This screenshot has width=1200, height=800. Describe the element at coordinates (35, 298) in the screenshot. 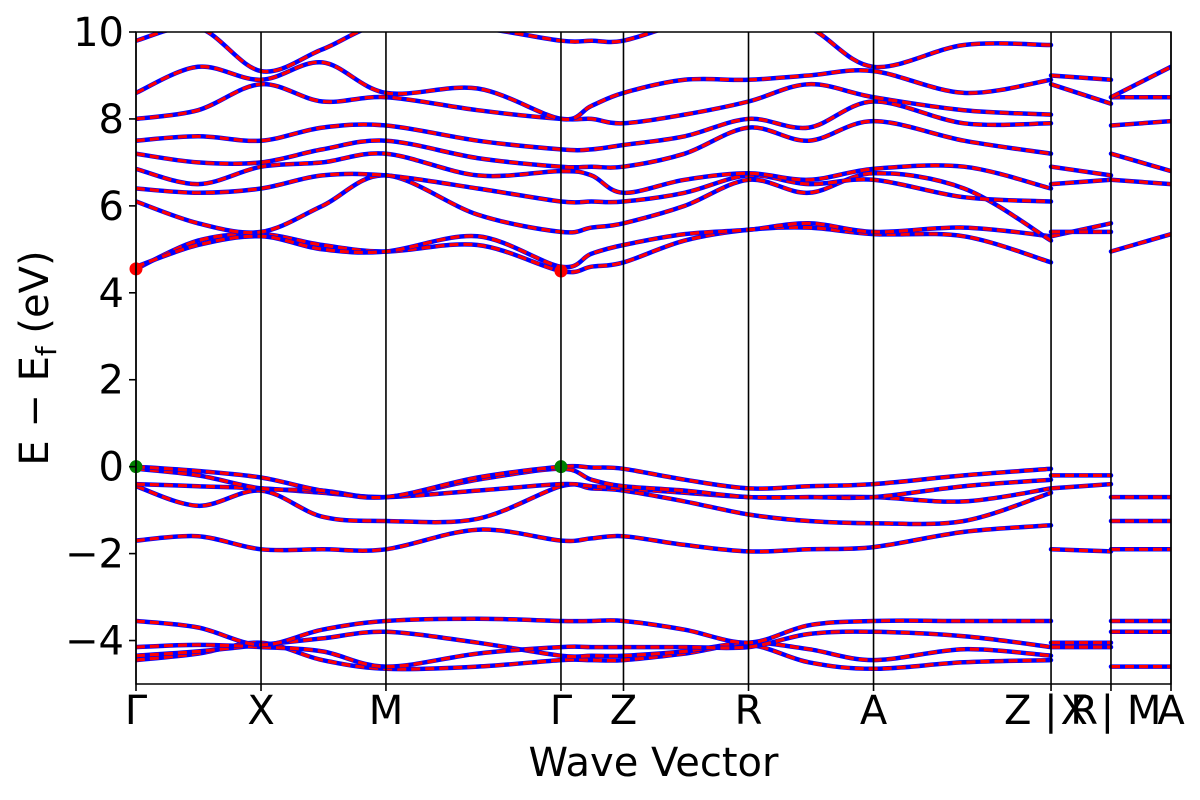

I see `y-axis-label-unit: (eV)` at that location.